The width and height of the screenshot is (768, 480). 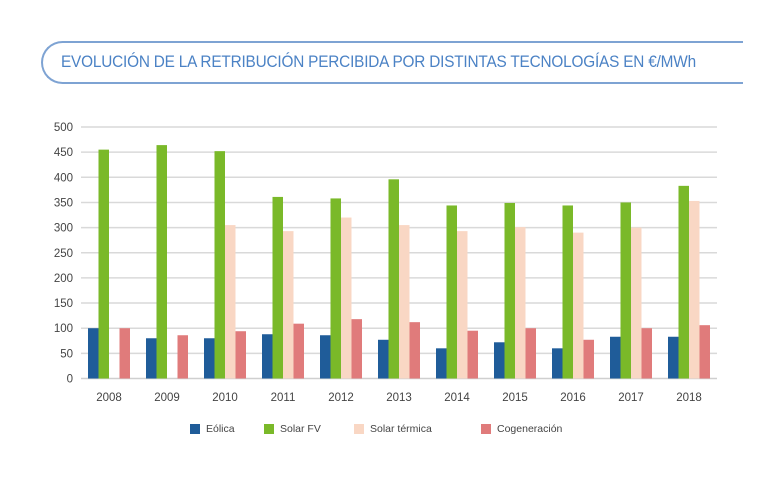 I want to click on bar-solar-térmica-2015, so click(x=520, y=303).